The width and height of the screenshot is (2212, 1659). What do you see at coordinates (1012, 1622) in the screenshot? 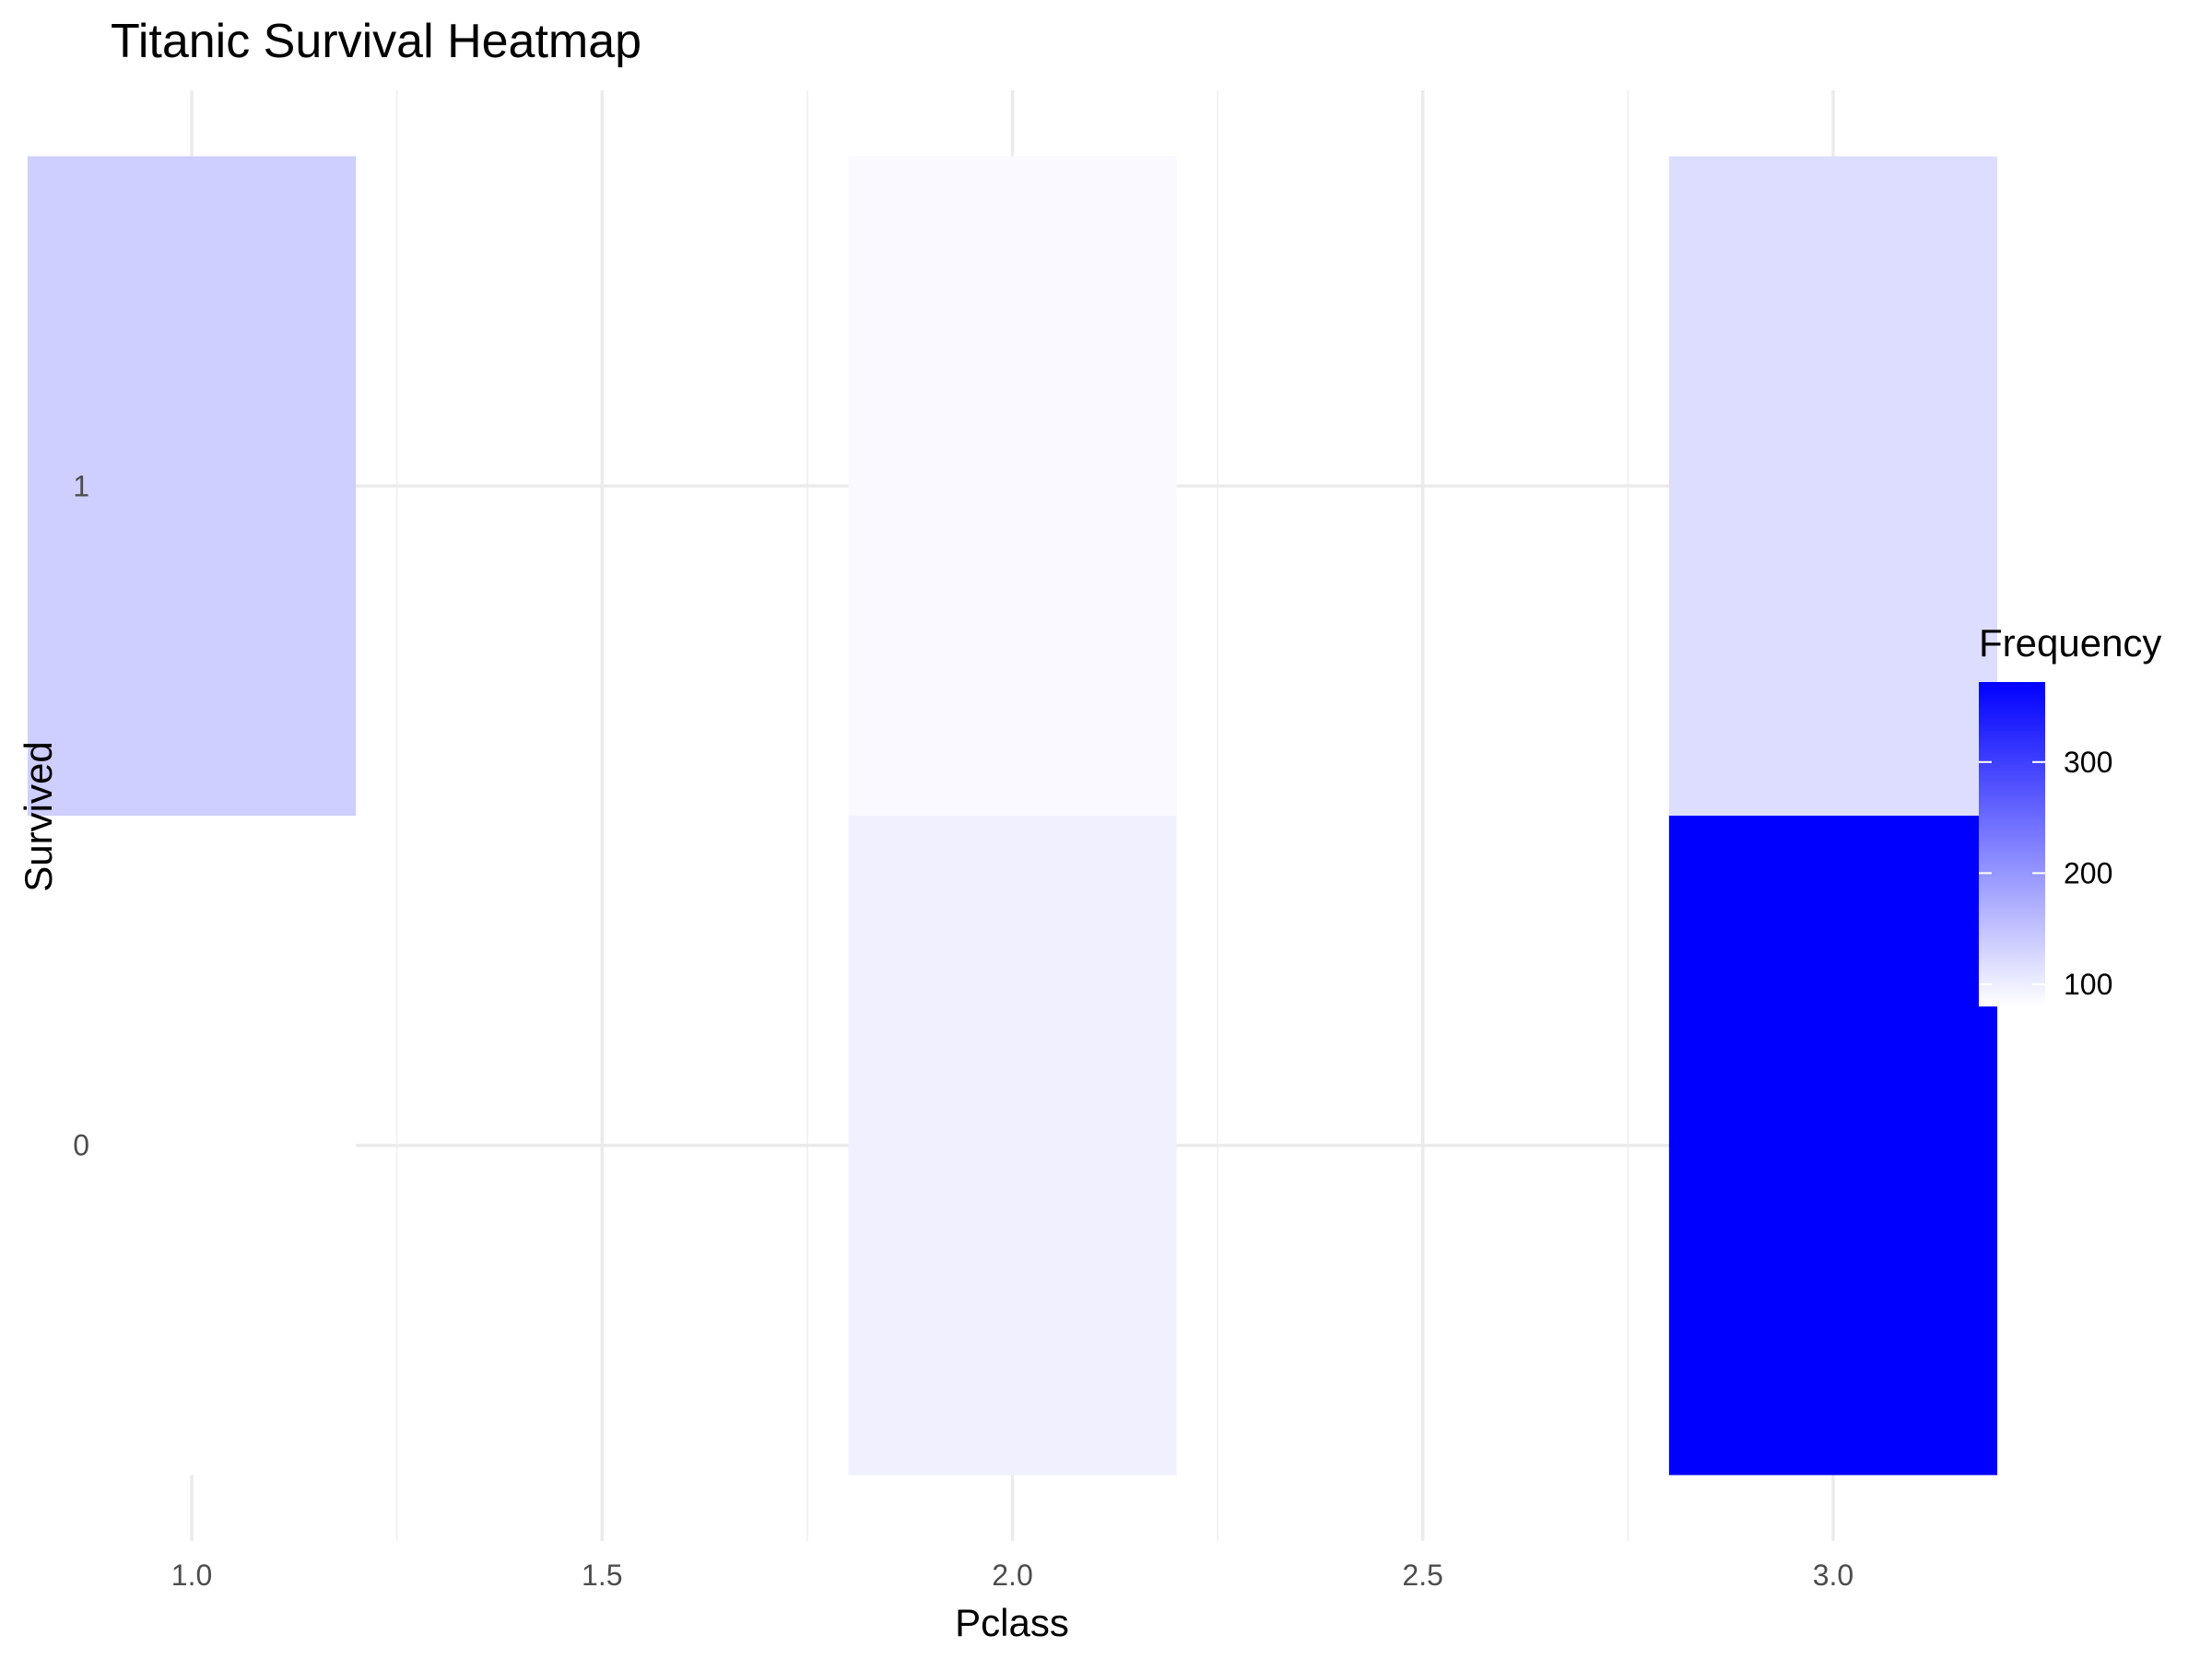
I see `x-axis-title: Pclass` at bounding box center [1012, 1622].